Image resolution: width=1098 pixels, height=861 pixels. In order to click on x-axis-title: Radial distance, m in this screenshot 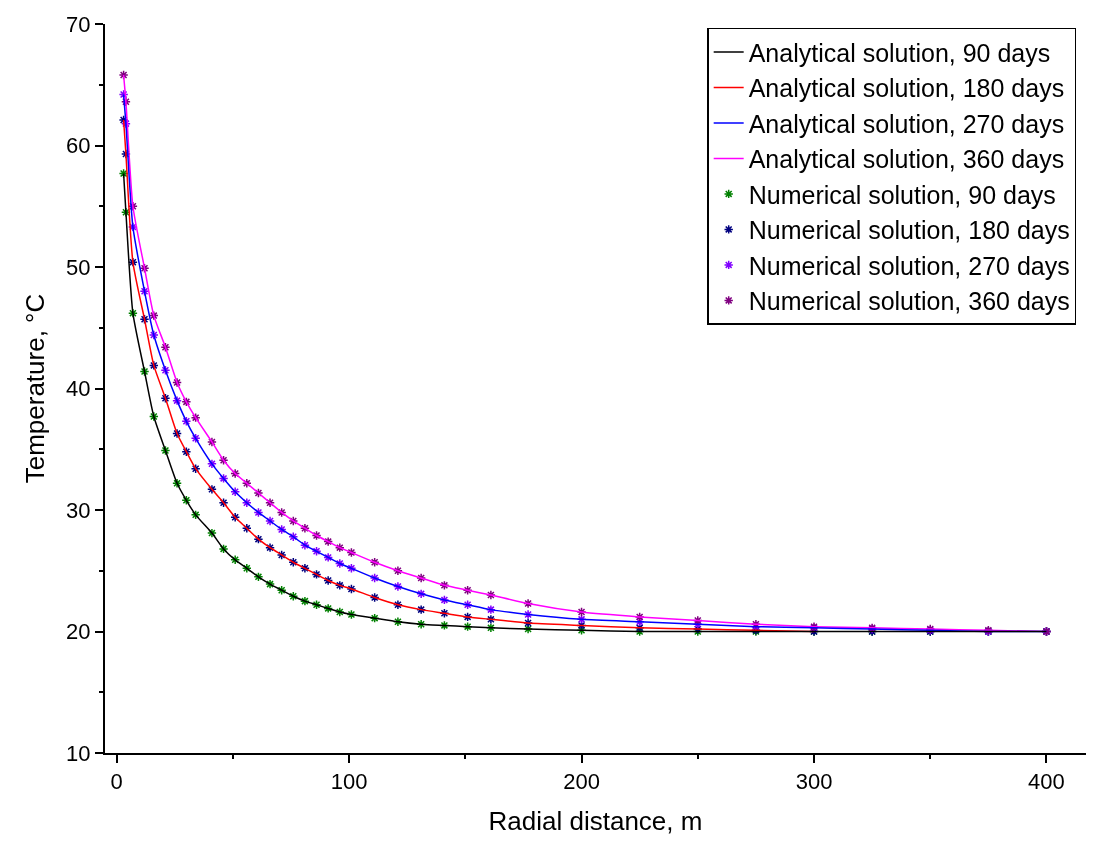, I will do `click(595, 820)`.